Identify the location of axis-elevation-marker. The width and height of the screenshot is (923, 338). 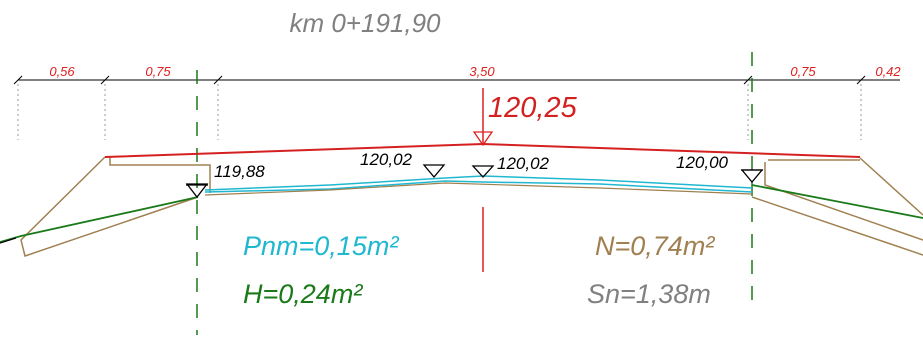
(483, 139).